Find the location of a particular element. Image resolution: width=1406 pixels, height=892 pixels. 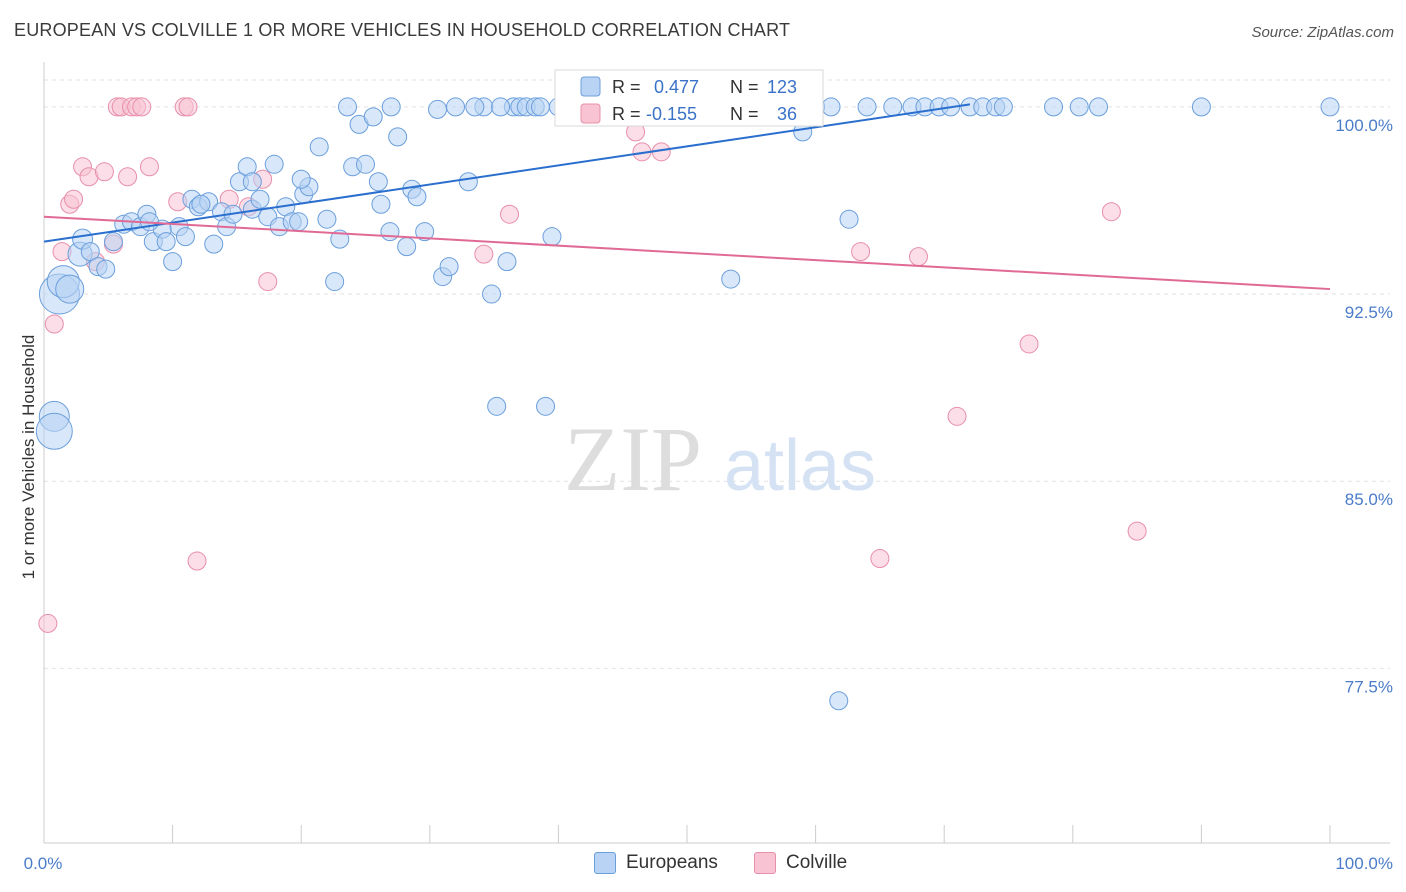

legend-swatch-colville is located at coordinates (590, 113).